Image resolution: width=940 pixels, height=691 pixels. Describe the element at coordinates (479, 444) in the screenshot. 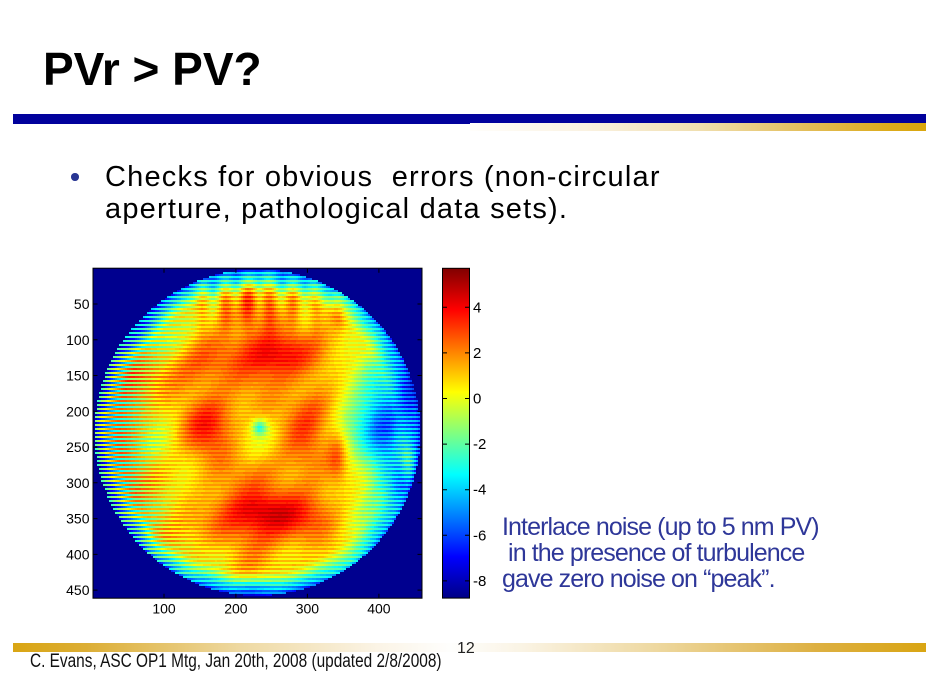

I see `svg-text: -2` at that location.